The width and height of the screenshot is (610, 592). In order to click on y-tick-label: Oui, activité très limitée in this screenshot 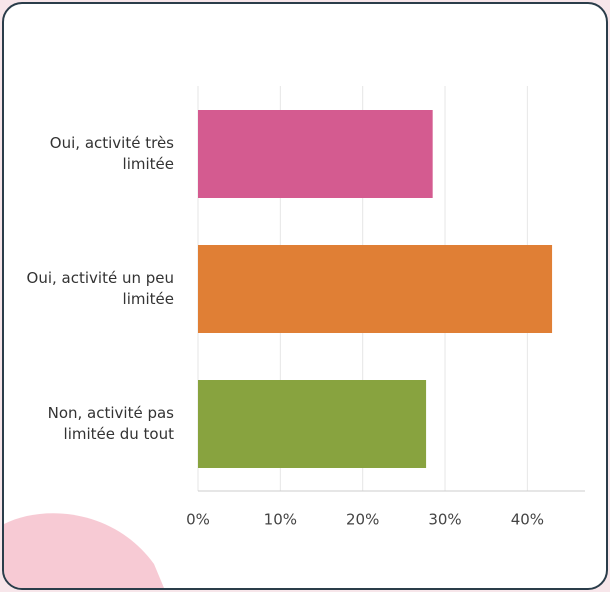, I will do `click(111, 153)`.